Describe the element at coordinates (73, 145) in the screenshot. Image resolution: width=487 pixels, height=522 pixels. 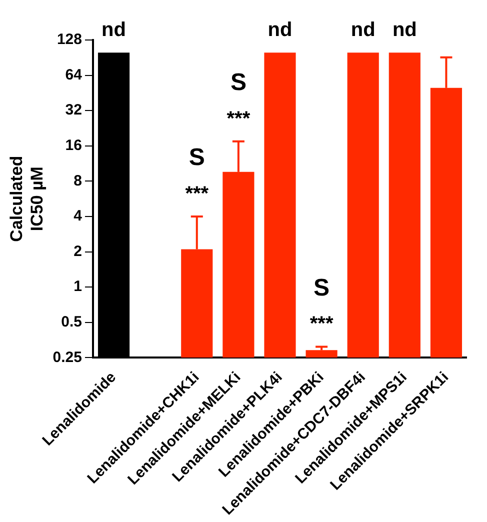
I see `y-tick-label: 16` at that location.